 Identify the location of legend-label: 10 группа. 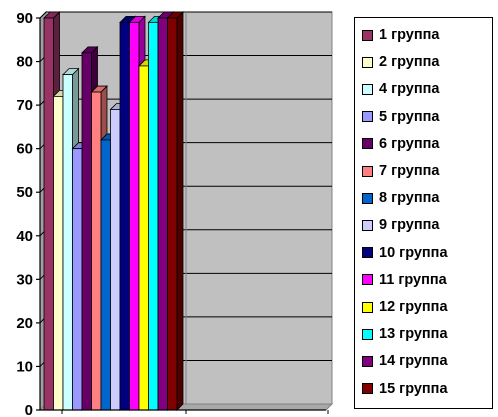
(413, 252).